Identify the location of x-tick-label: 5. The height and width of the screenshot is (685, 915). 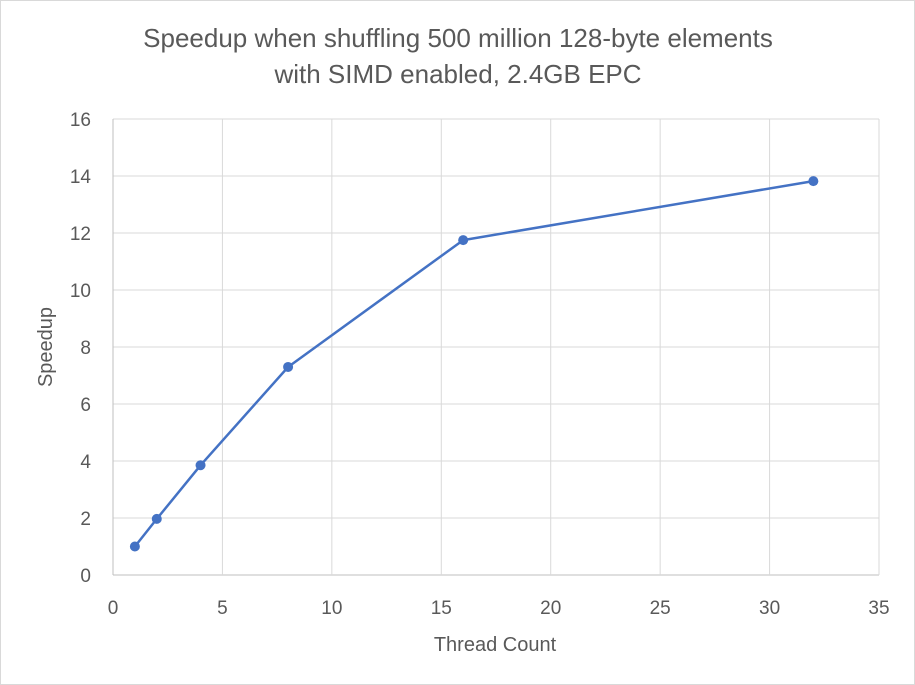
(222, 608).